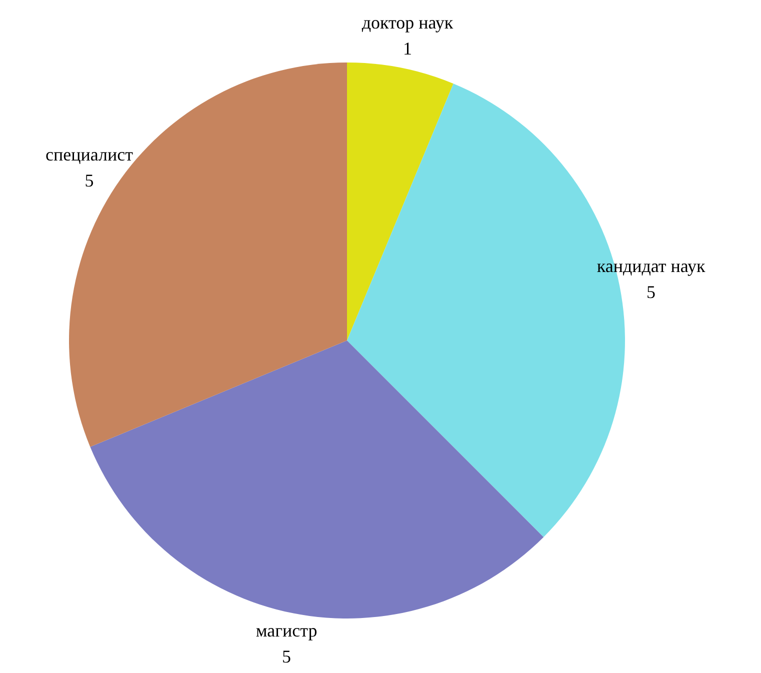 The width and height of the screenshot is (761, 673). Describe the element at coordinates (408, 22) in the screenshot. I see `slice-label: доктор наук` at that location.